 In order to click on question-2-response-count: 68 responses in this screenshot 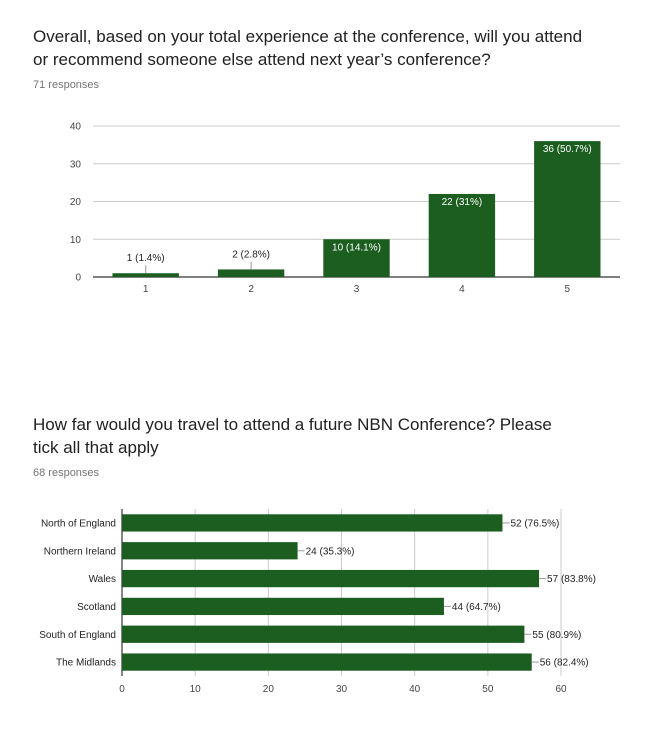, I will do `click(66, 473)`.